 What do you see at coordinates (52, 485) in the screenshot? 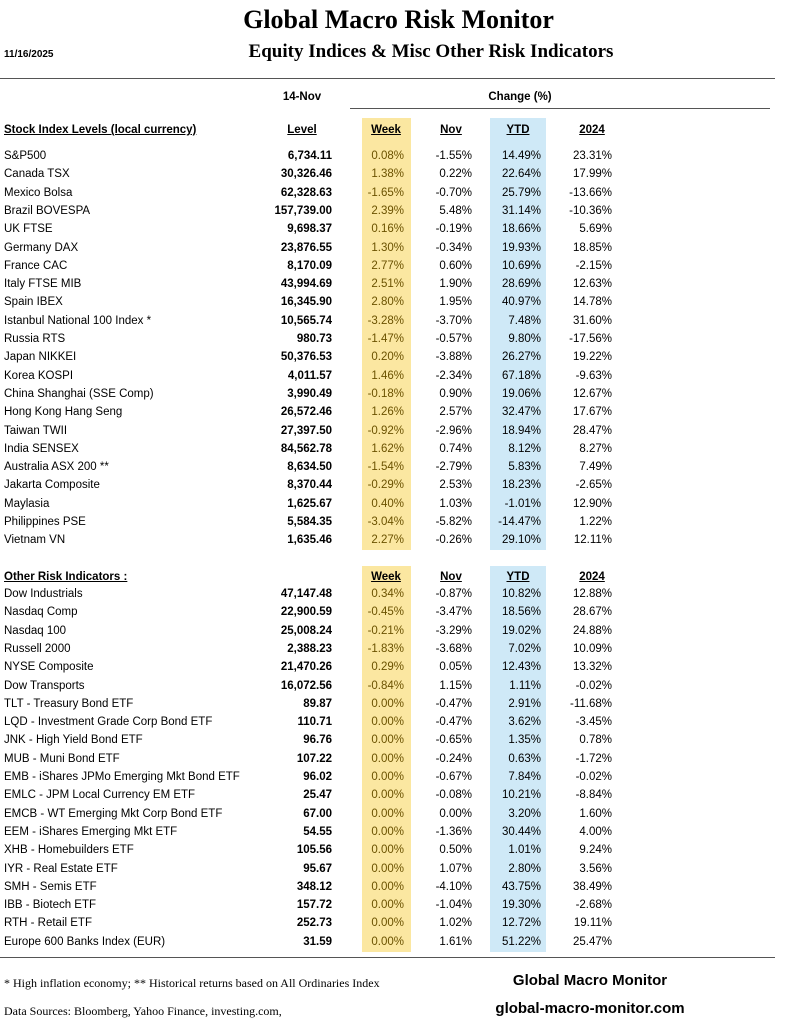
I see `row-label: Jakarta Composite` at bounding box center [52, 485].